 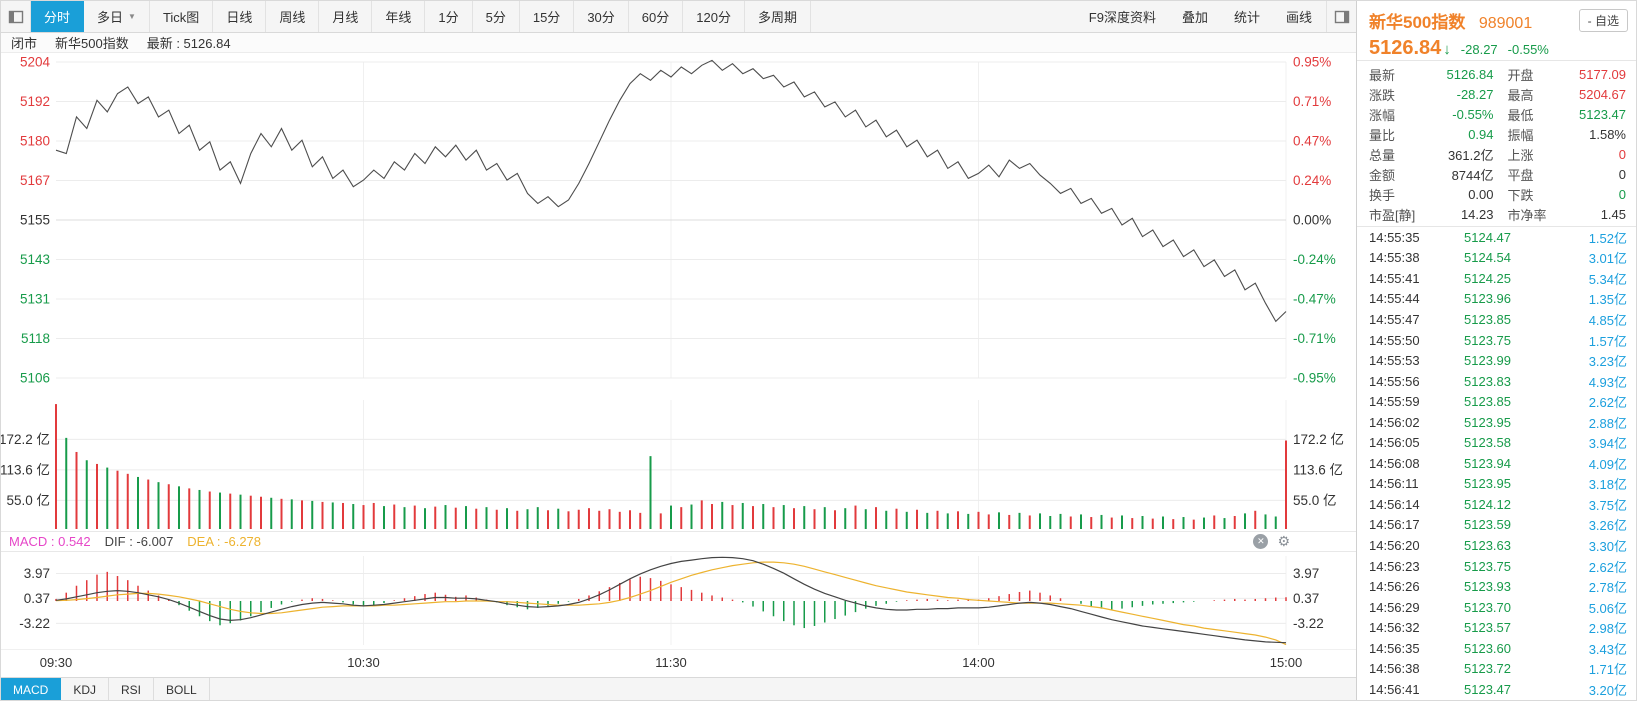 I want to click on indicator-tab-KDJ: KDJ, so click(x=85, y=689).